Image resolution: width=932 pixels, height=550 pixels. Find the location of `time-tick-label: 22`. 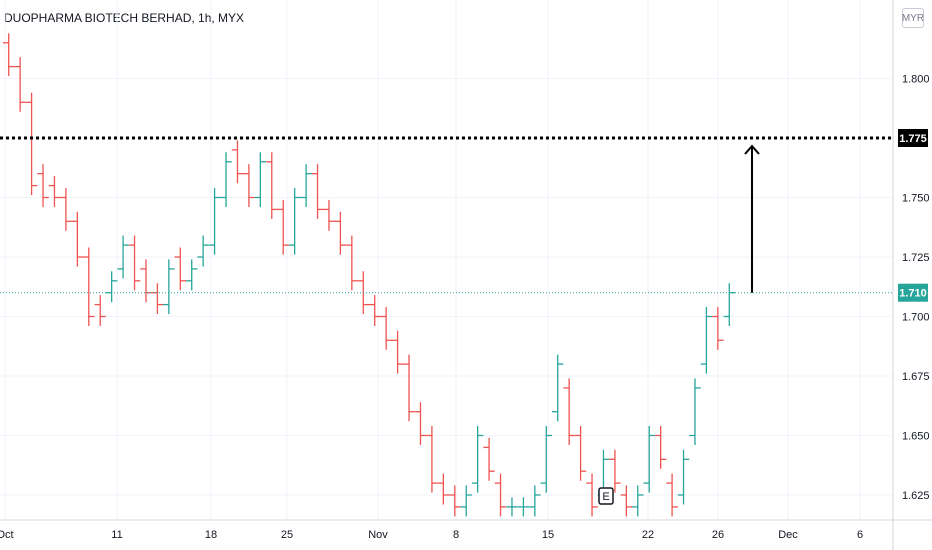

time-tick-label: 22 is located at coordinates (648, 535).